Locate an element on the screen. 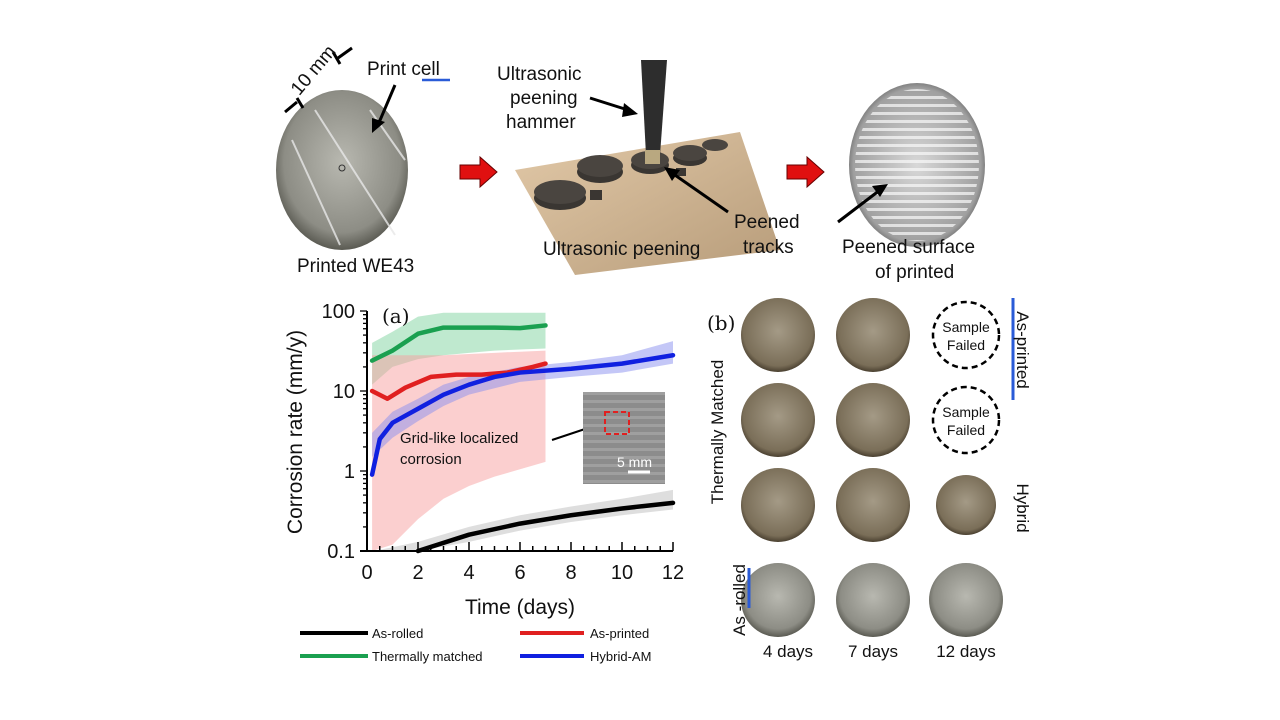 This screenshot has width=1280, height=720. x-tick-label: 6 is located at coordinates (519, 573).